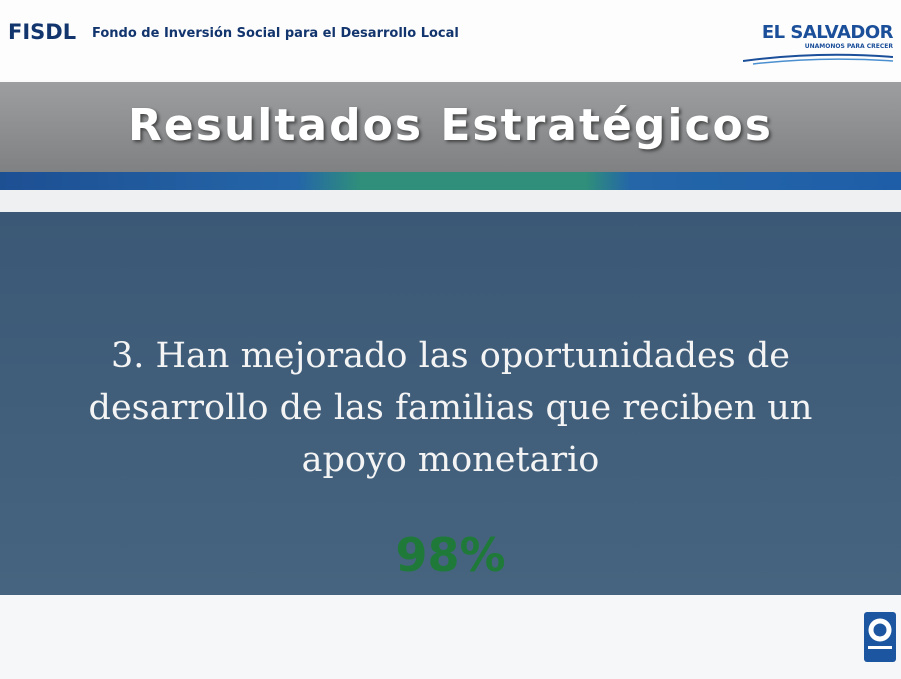  What do you see at coordinates (848, 46) in the screenshot?
I see `logo-tagline: UNAMONOS PARA CRECER` at bounding box center [848, 46].